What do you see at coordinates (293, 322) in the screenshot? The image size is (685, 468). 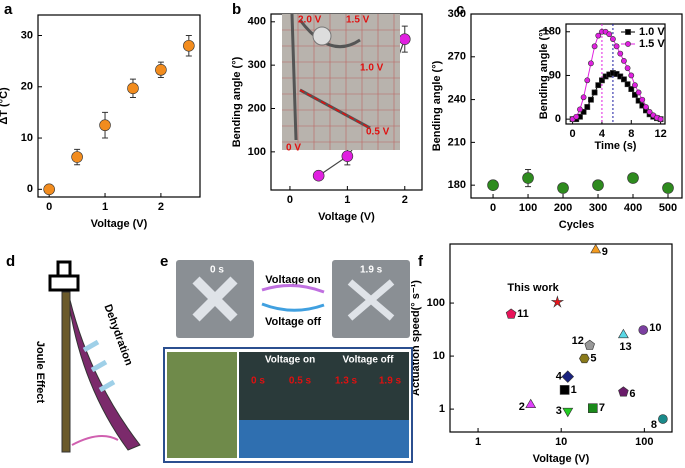 I see `arrow-label: Voltage off` at bounding box center [293, 322].